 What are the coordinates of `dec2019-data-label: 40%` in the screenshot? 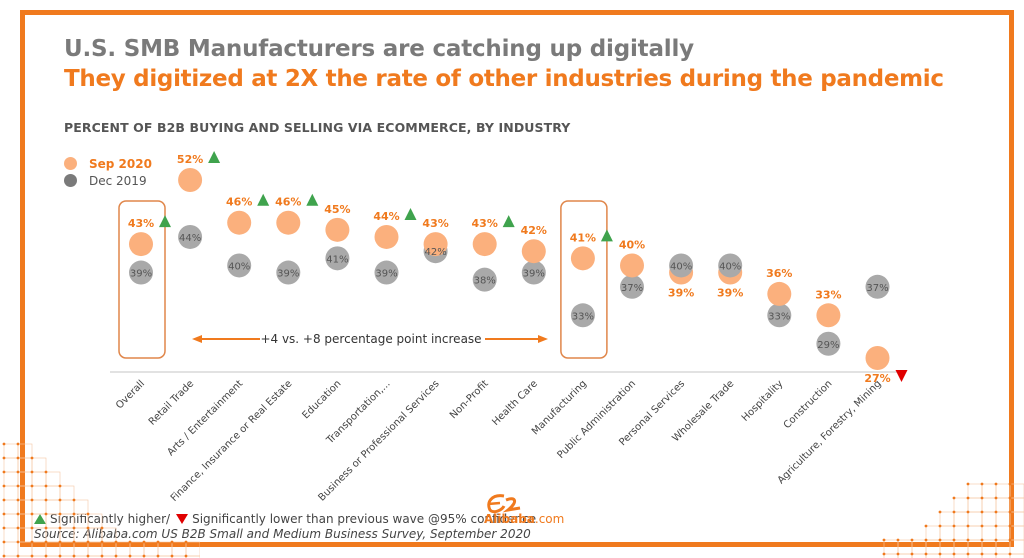 It's located at (239, 266).